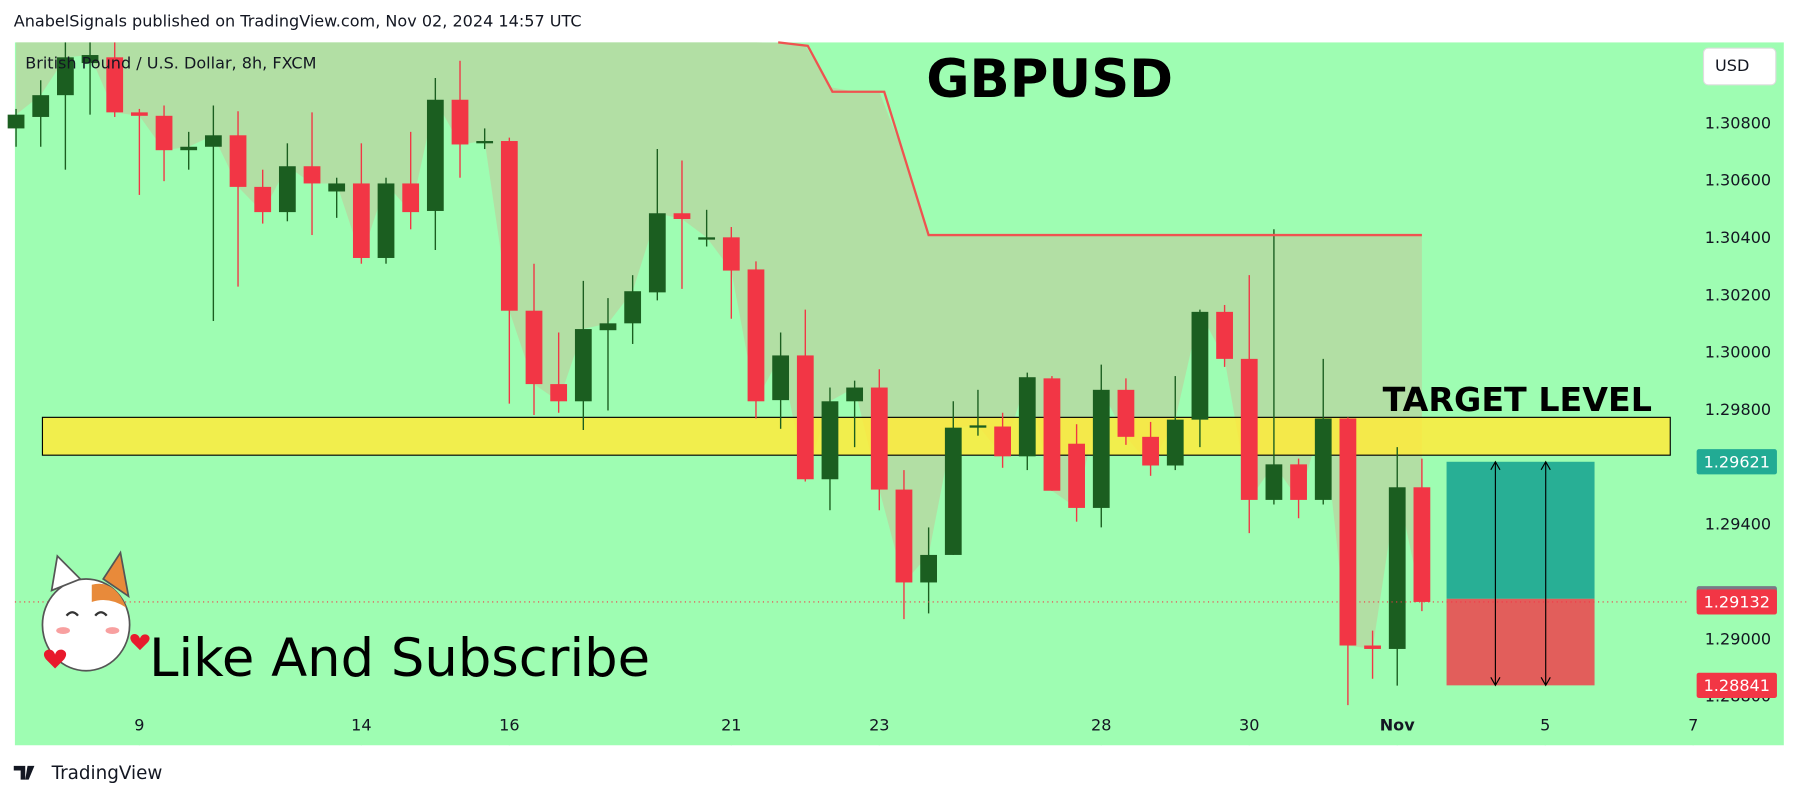 Image resolution: width=1793 pixels, height=798 pixels. What do you see at coordinates (1732, 65) in the screenshot?
I see `currency: USD` at bounding box center [1732, 65].